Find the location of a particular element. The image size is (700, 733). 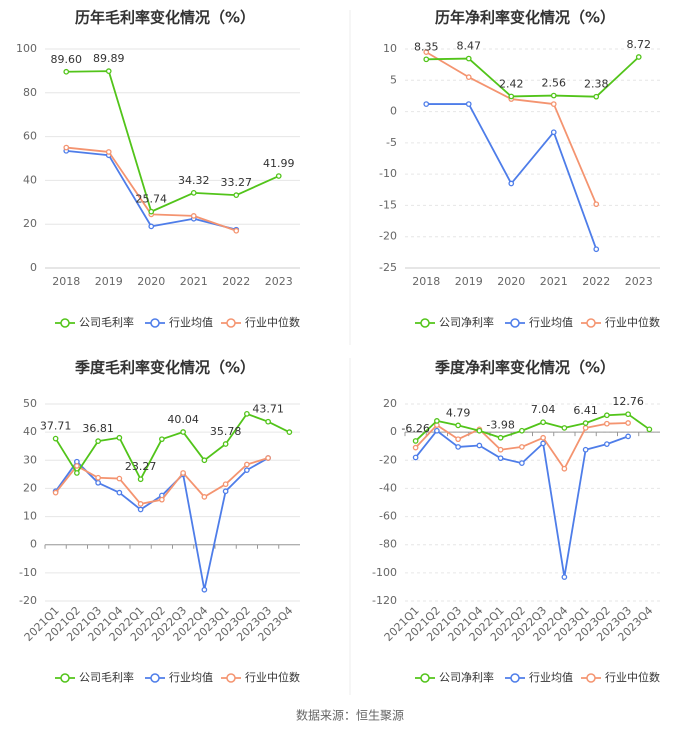

data-label: 89.60 is located at coordinates (67, 59).